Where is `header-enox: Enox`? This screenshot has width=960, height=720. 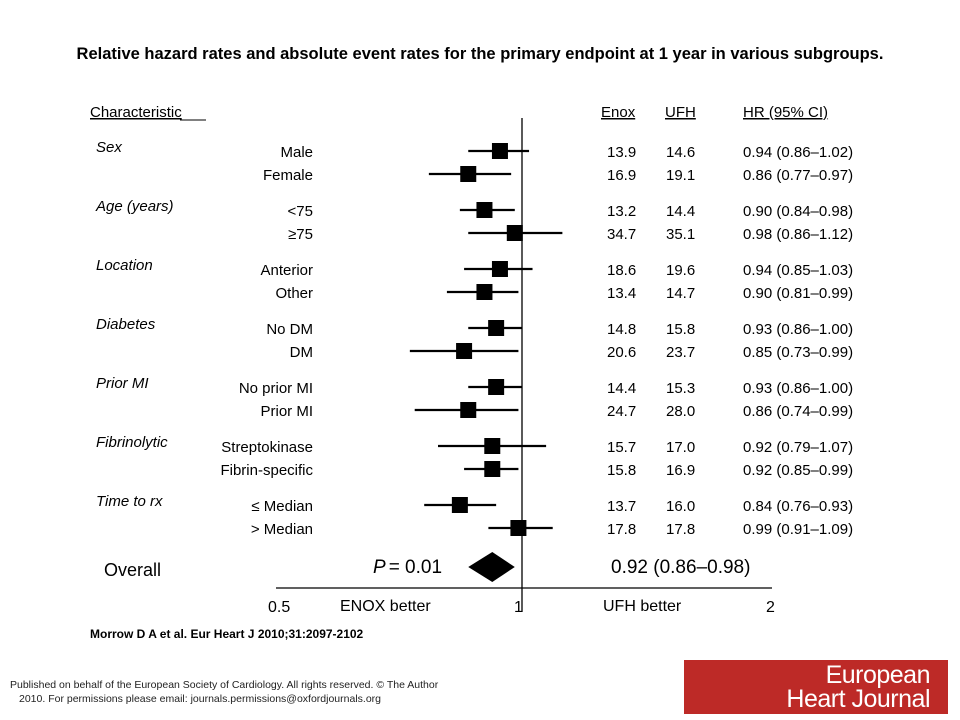
header-enox: Enox is located at coordinates (618, 112).